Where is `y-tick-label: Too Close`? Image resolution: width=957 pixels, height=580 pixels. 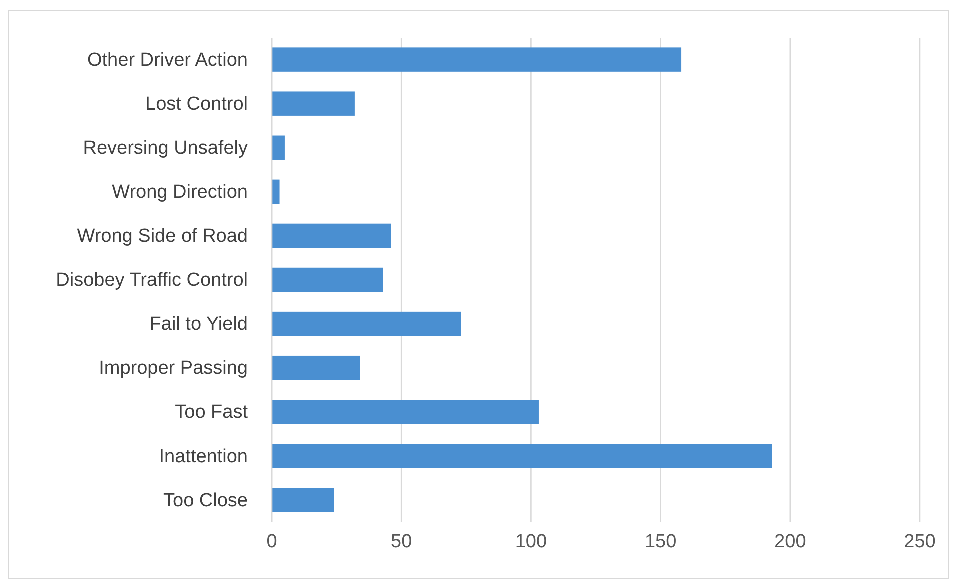
y-tick-label: Too Close is located at coordinates (206, 501).